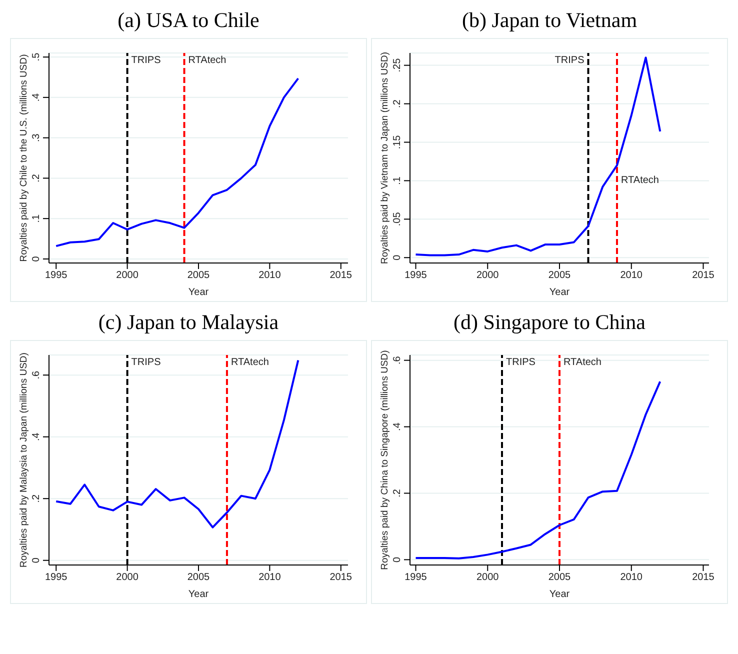 This screenshot has height=654, width=738. Describe the element at coordinates (384, 158) in the screenshot. I see `y-axis-title: Royalties paid by Vietnam to Japan (millions USD)` at that location.